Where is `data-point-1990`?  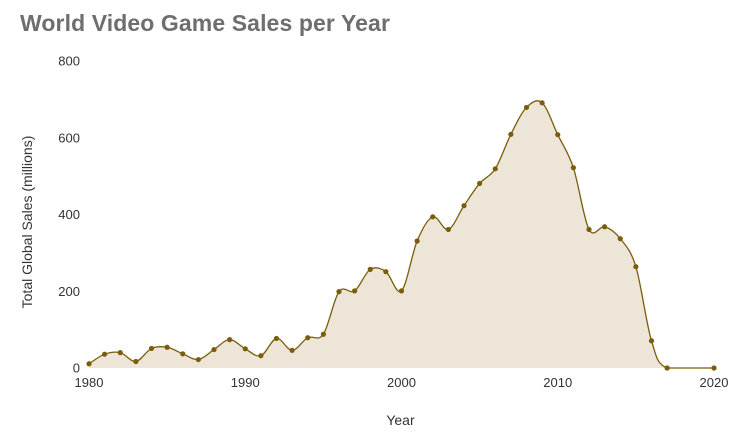
data-point-1990 is located at coordinates (245, 349).